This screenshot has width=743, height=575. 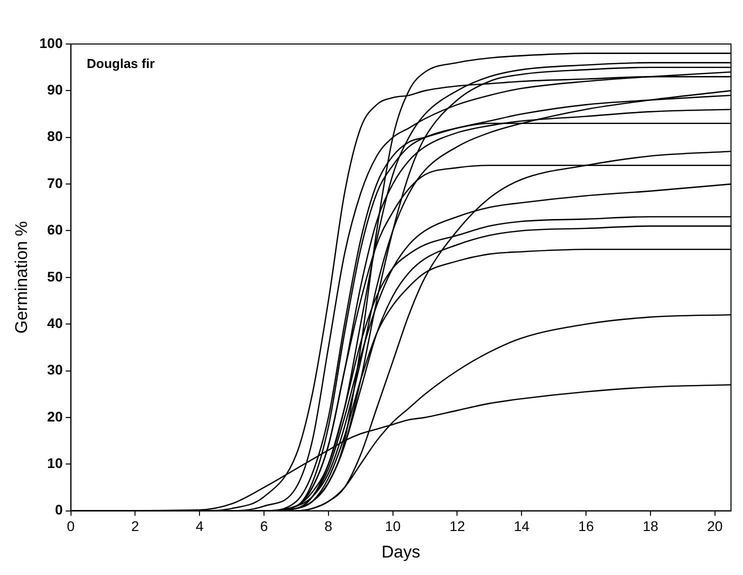 What do you see at coordinates (55, 182) in the screenshot?
I see `y-tick-label: 70` at bounding box center [55, 182].